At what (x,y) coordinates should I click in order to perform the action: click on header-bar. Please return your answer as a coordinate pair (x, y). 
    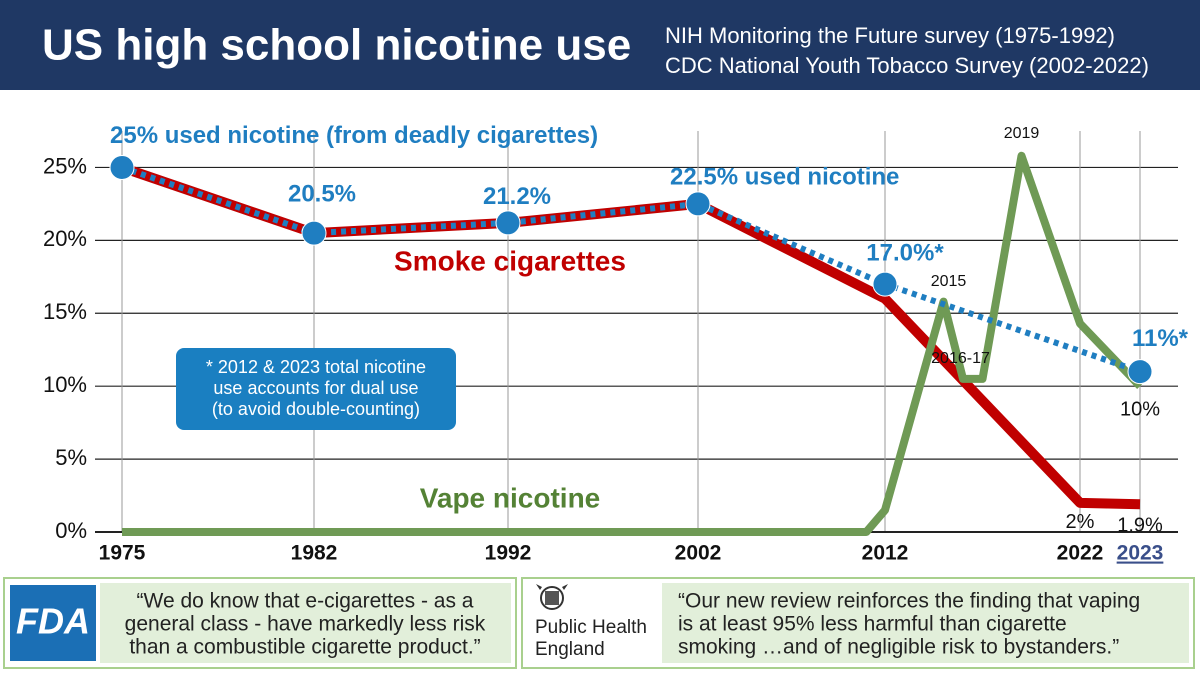
    Looking at the image, I should click on (600, 45).